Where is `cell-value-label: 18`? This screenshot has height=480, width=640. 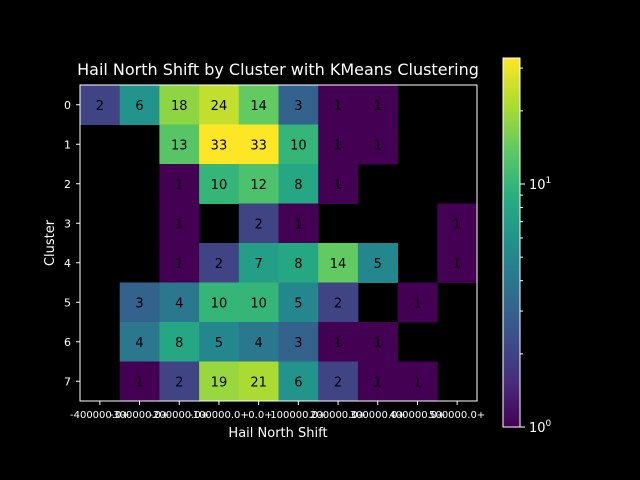
cell-value-label: 18 is located at coordinates (179, 106).